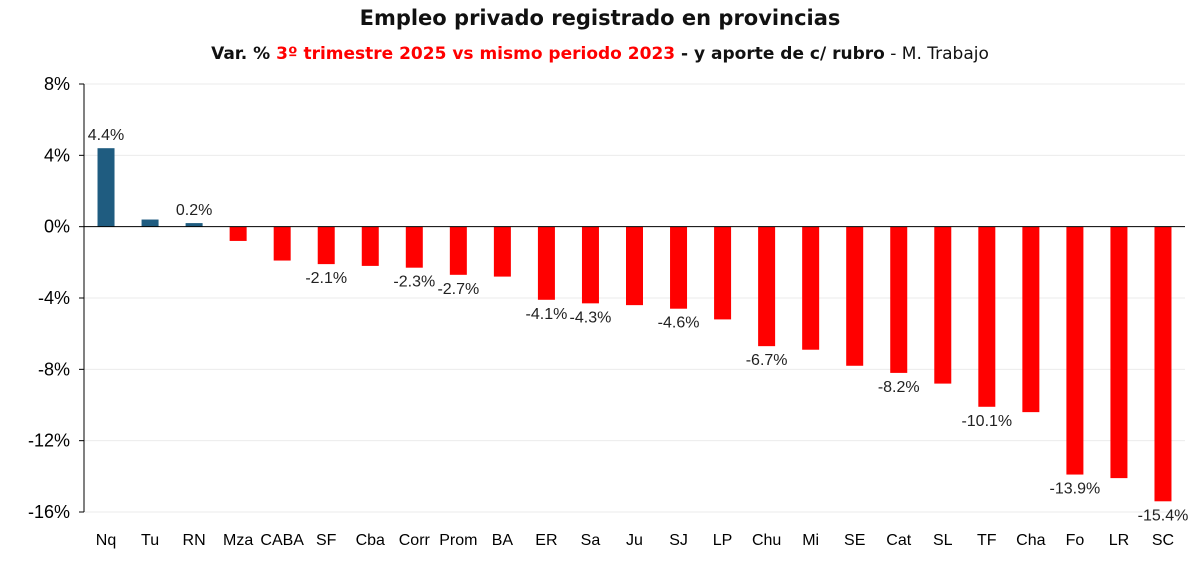 The image size is (1200, 587). Describe the element at coordinates (854, 540) in the screenshot. I see `x-tick-label: SE` at that location.